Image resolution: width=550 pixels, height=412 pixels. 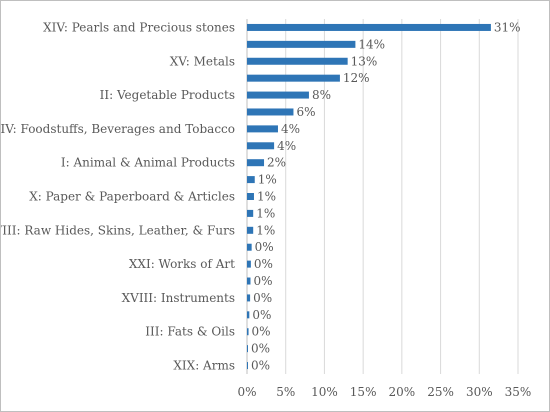 What do you see at coordinates (265, 230) in the screenshot?
I see `data-label-12: 1%` at bounding box center [265, 230].